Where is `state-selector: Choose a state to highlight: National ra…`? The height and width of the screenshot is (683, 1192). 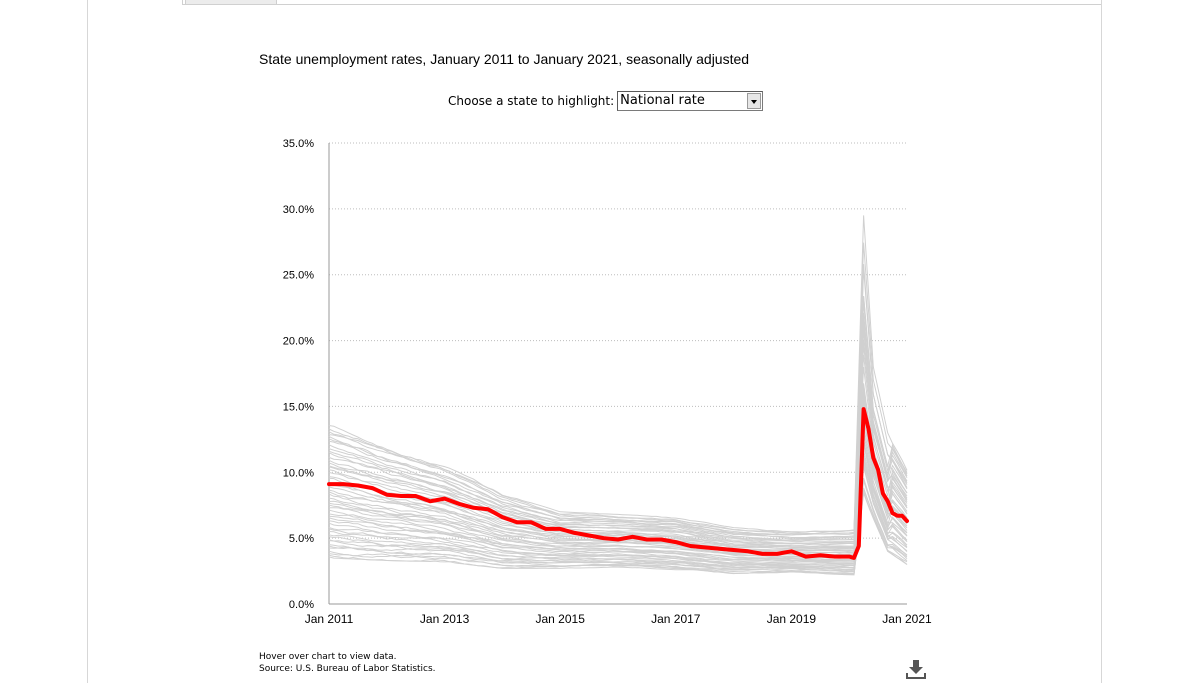 state-selector: Choose a state to highlight: National ra… is located at coordinates (606, 101).